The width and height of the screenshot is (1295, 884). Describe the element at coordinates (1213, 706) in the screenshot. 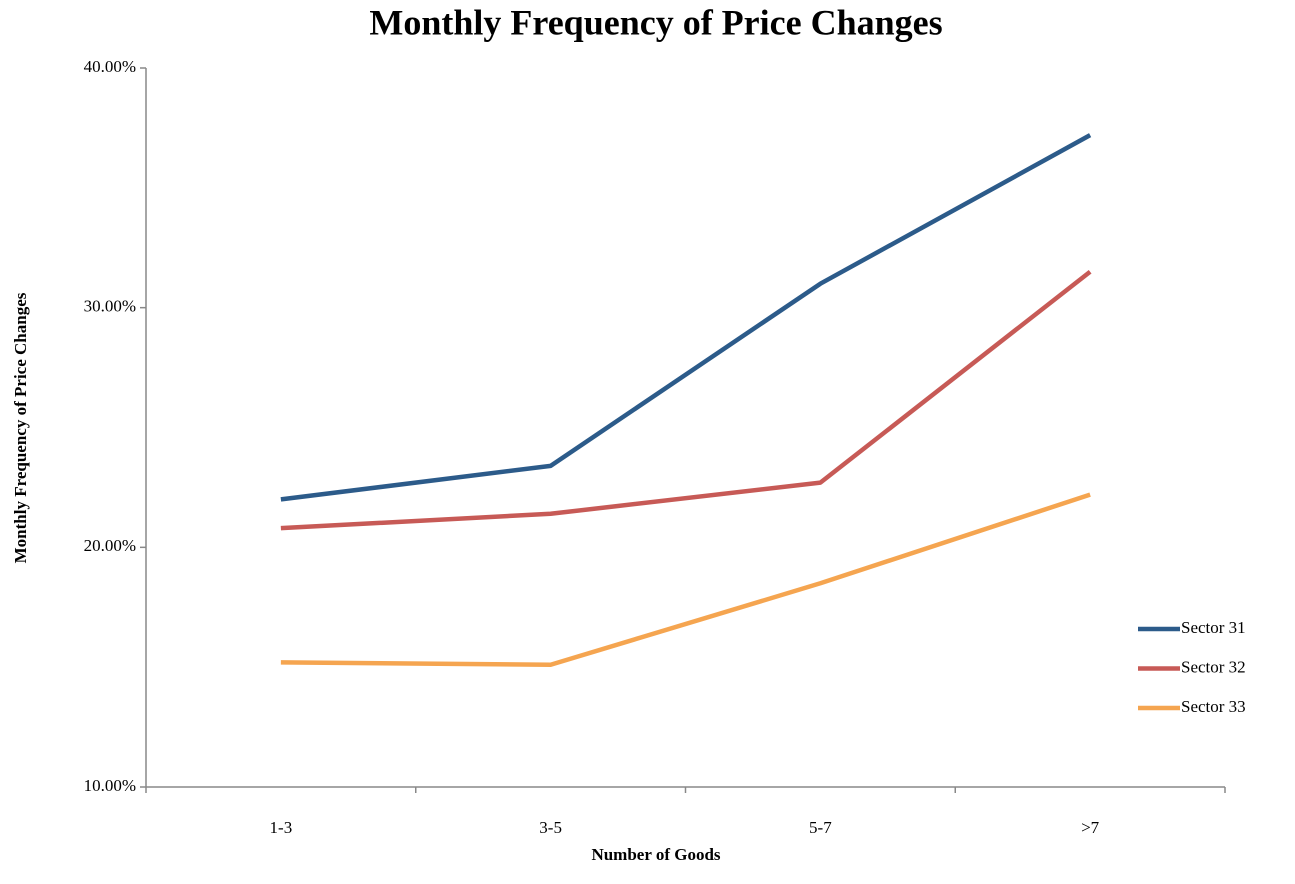

I see `legend-label: Sector 33` at that location.